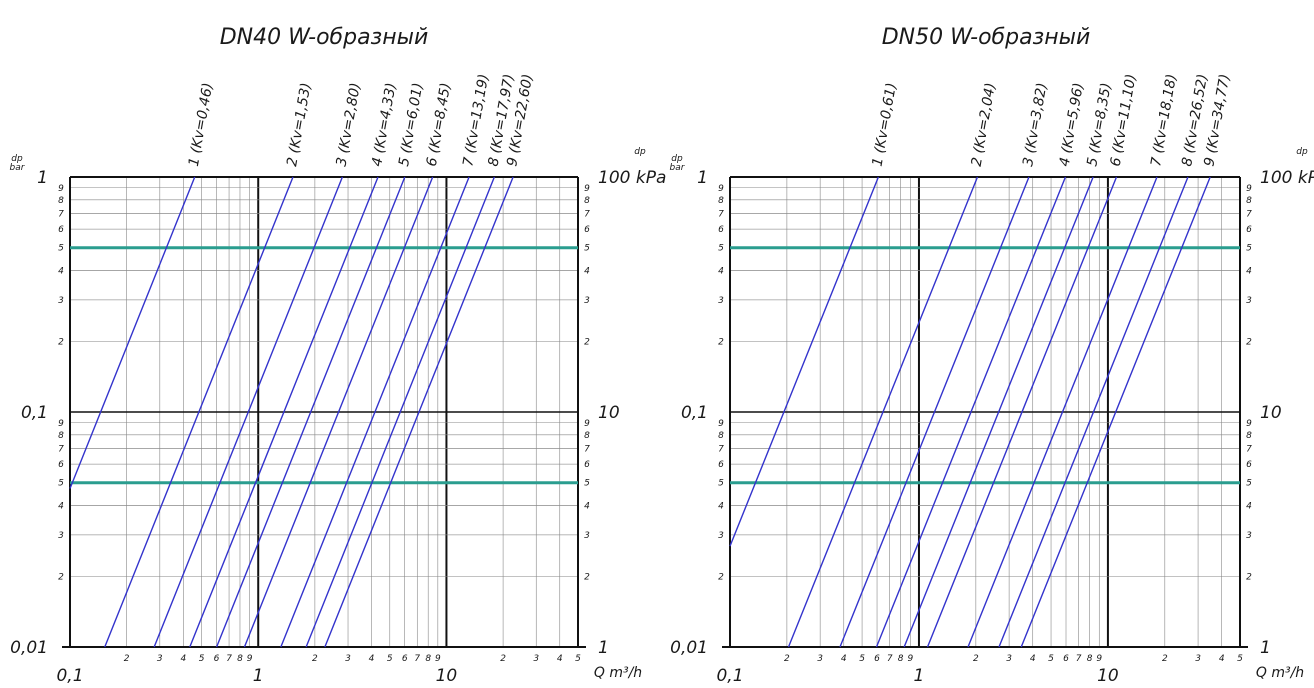 Image resolution: width=1314 pixels, height=688 pixels. Describe the element at coordinates (1035, 125) in the screenshot. I see `series-label: 3 (Kv=3,82)` at that location.